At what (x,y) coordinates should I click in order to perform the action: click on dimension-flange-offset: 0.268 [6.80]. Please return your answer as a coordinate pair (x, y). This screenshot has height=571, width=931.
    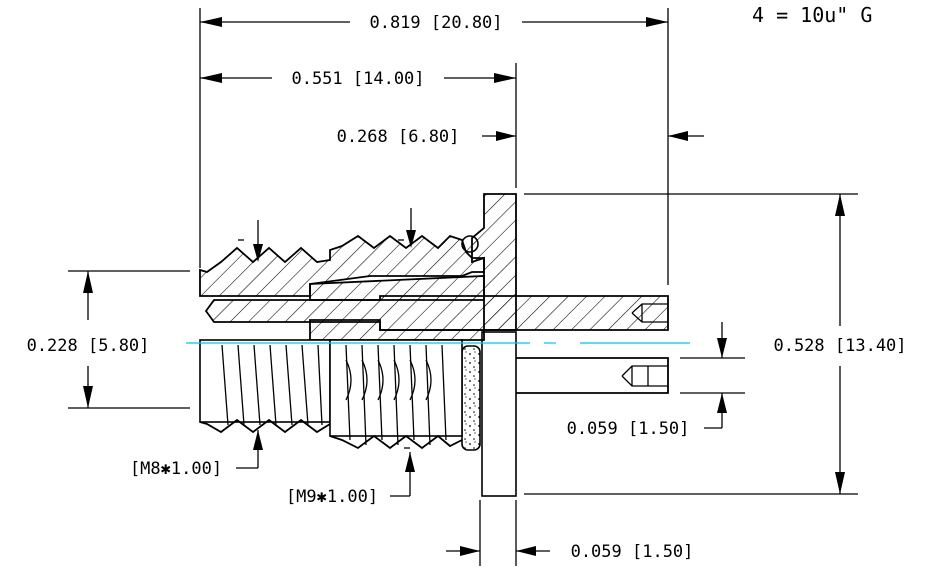
    Looking at the image, I should click on (520, 137).